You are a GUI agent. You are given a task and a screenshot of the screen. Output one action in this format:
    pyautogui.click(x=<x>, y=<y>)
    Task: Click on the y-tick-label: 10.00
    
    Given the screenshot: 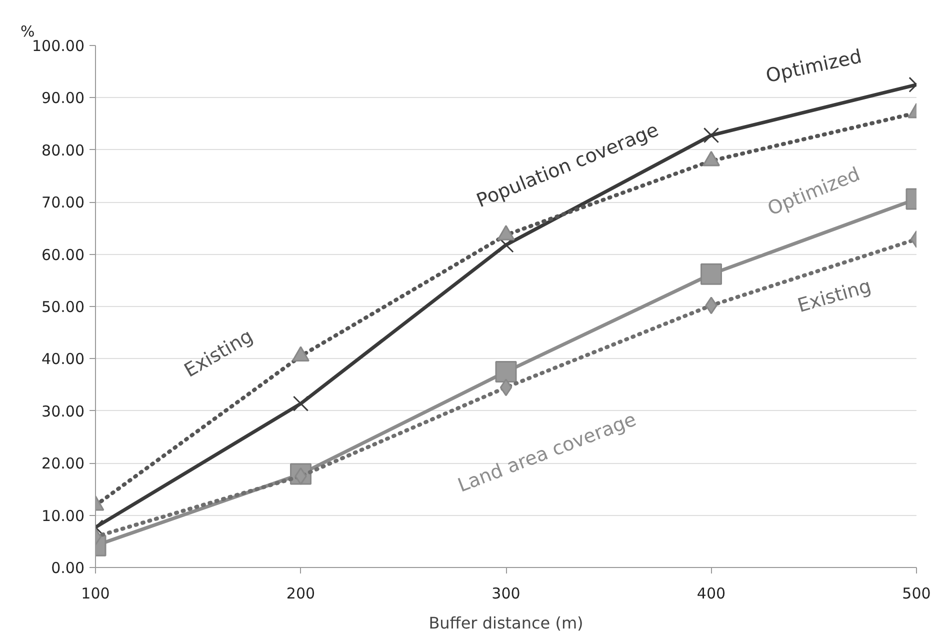 What is the action you would take?
    pyautogui.click(x=63, y=515)
    